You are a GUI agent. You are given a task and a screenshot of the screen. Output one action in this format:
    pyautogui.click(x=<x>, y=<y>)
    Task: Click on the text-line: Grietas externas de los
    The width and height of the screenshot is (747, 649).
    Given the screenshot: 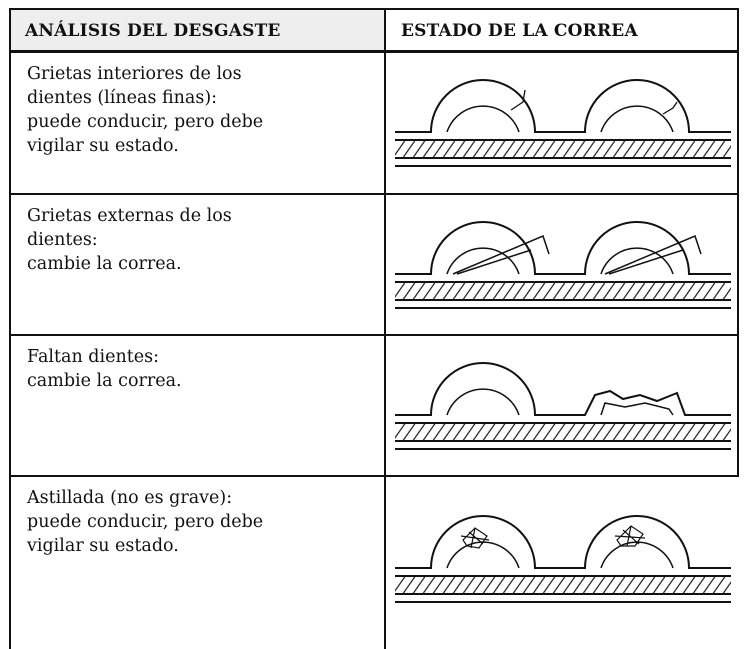 What is the action you would take?
    pyautogui.click(x=129, y=216)
    